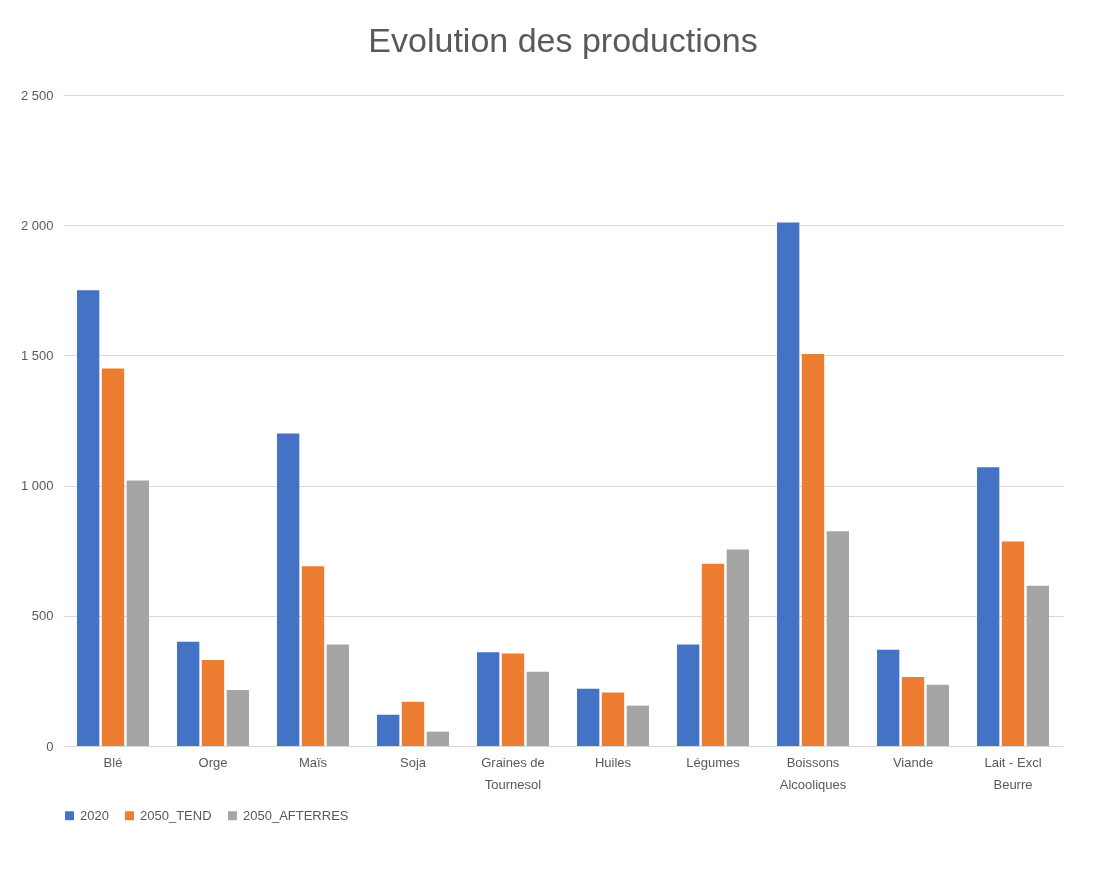 This screenshot has width=1119, height=886. What do you see at coordinates (94, 815) in the screenshot?
I see `legend-label: 2020` at bounding box center [94, 815].